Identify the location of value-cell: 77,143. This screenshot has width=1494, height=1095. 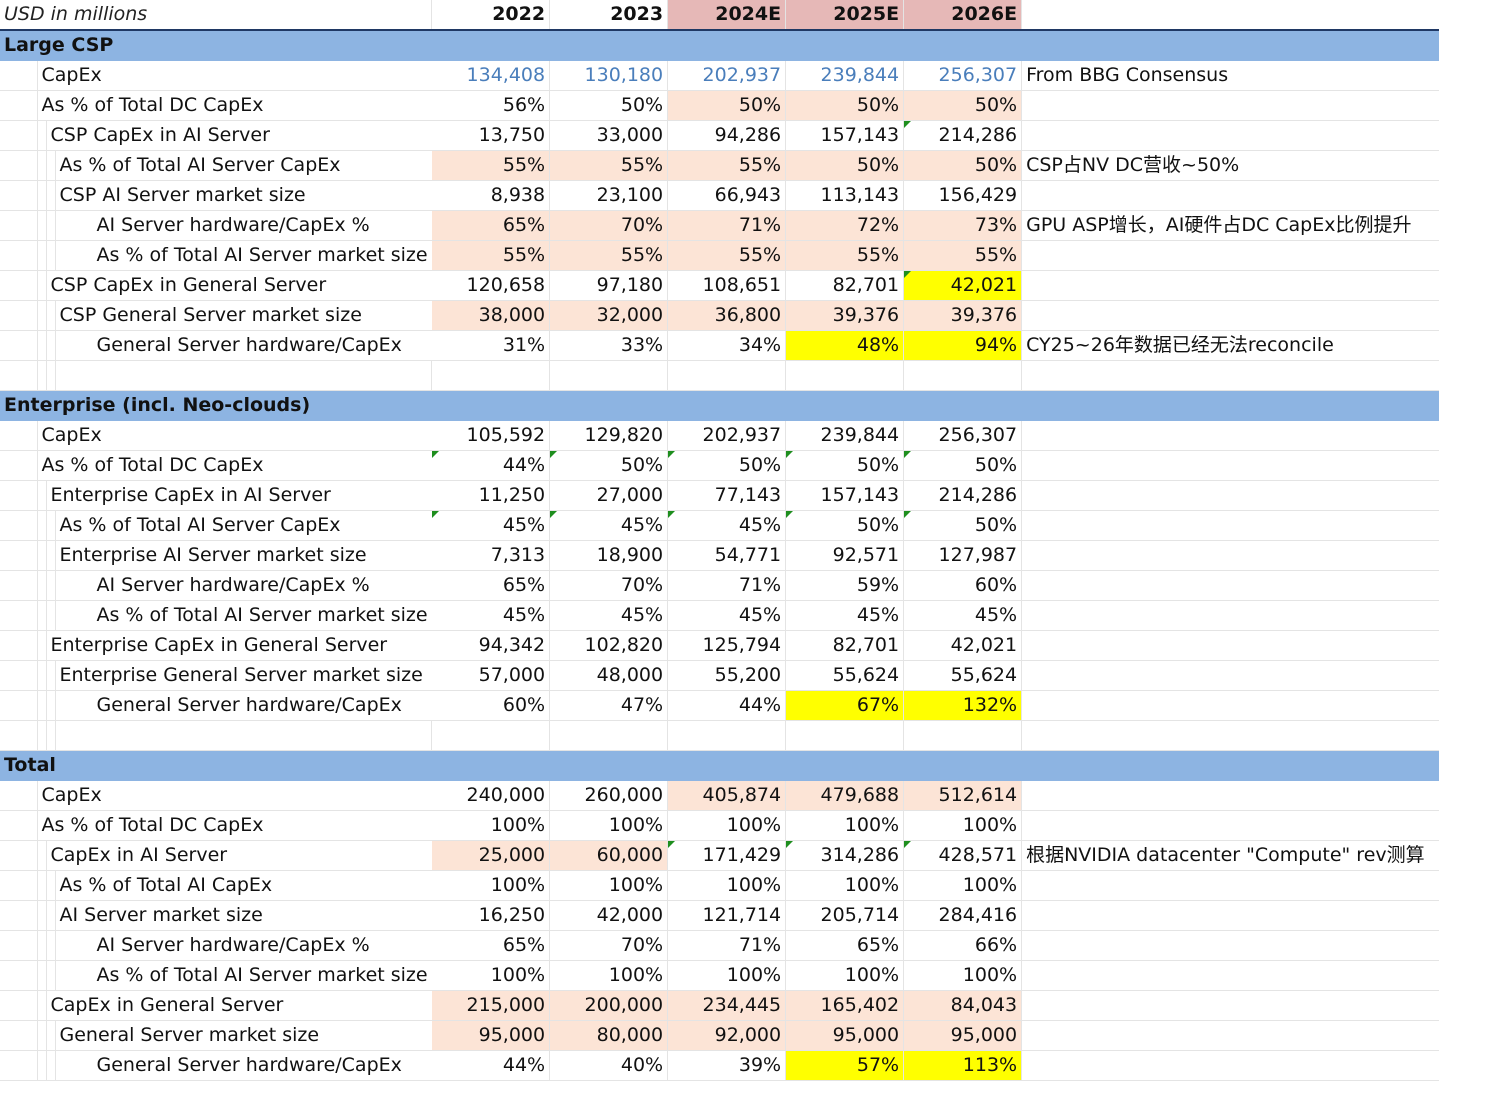
(727, 495).